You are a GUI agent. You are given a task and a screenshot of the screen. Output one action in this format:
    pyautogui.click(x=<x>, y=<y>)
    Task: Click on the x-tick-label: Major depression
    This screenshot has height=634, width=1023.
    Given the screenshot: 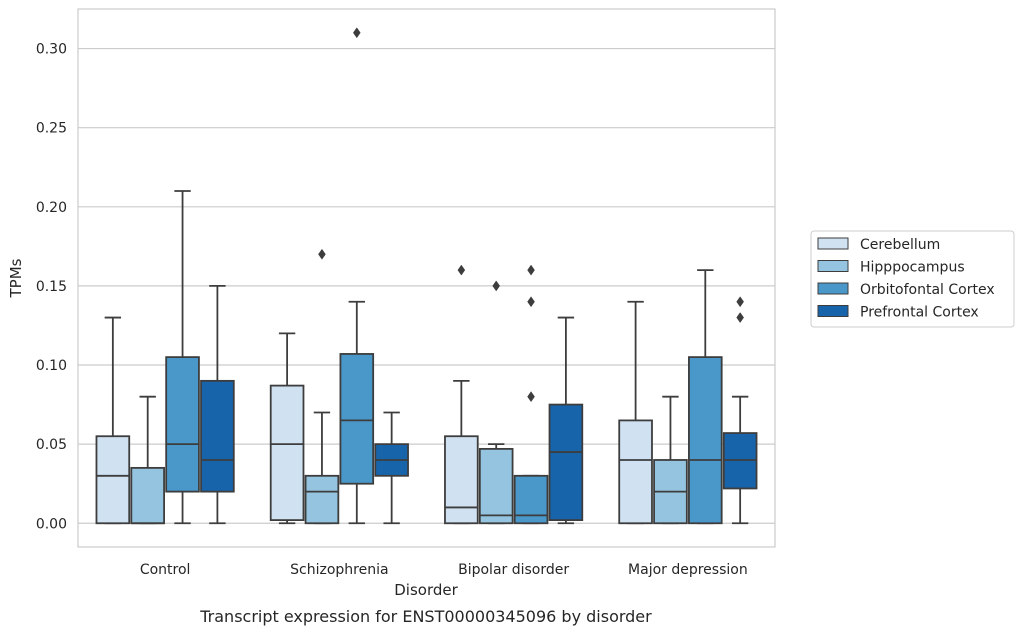 What is the action you would take?
    pyautogui.click(x=688, y=570)
    